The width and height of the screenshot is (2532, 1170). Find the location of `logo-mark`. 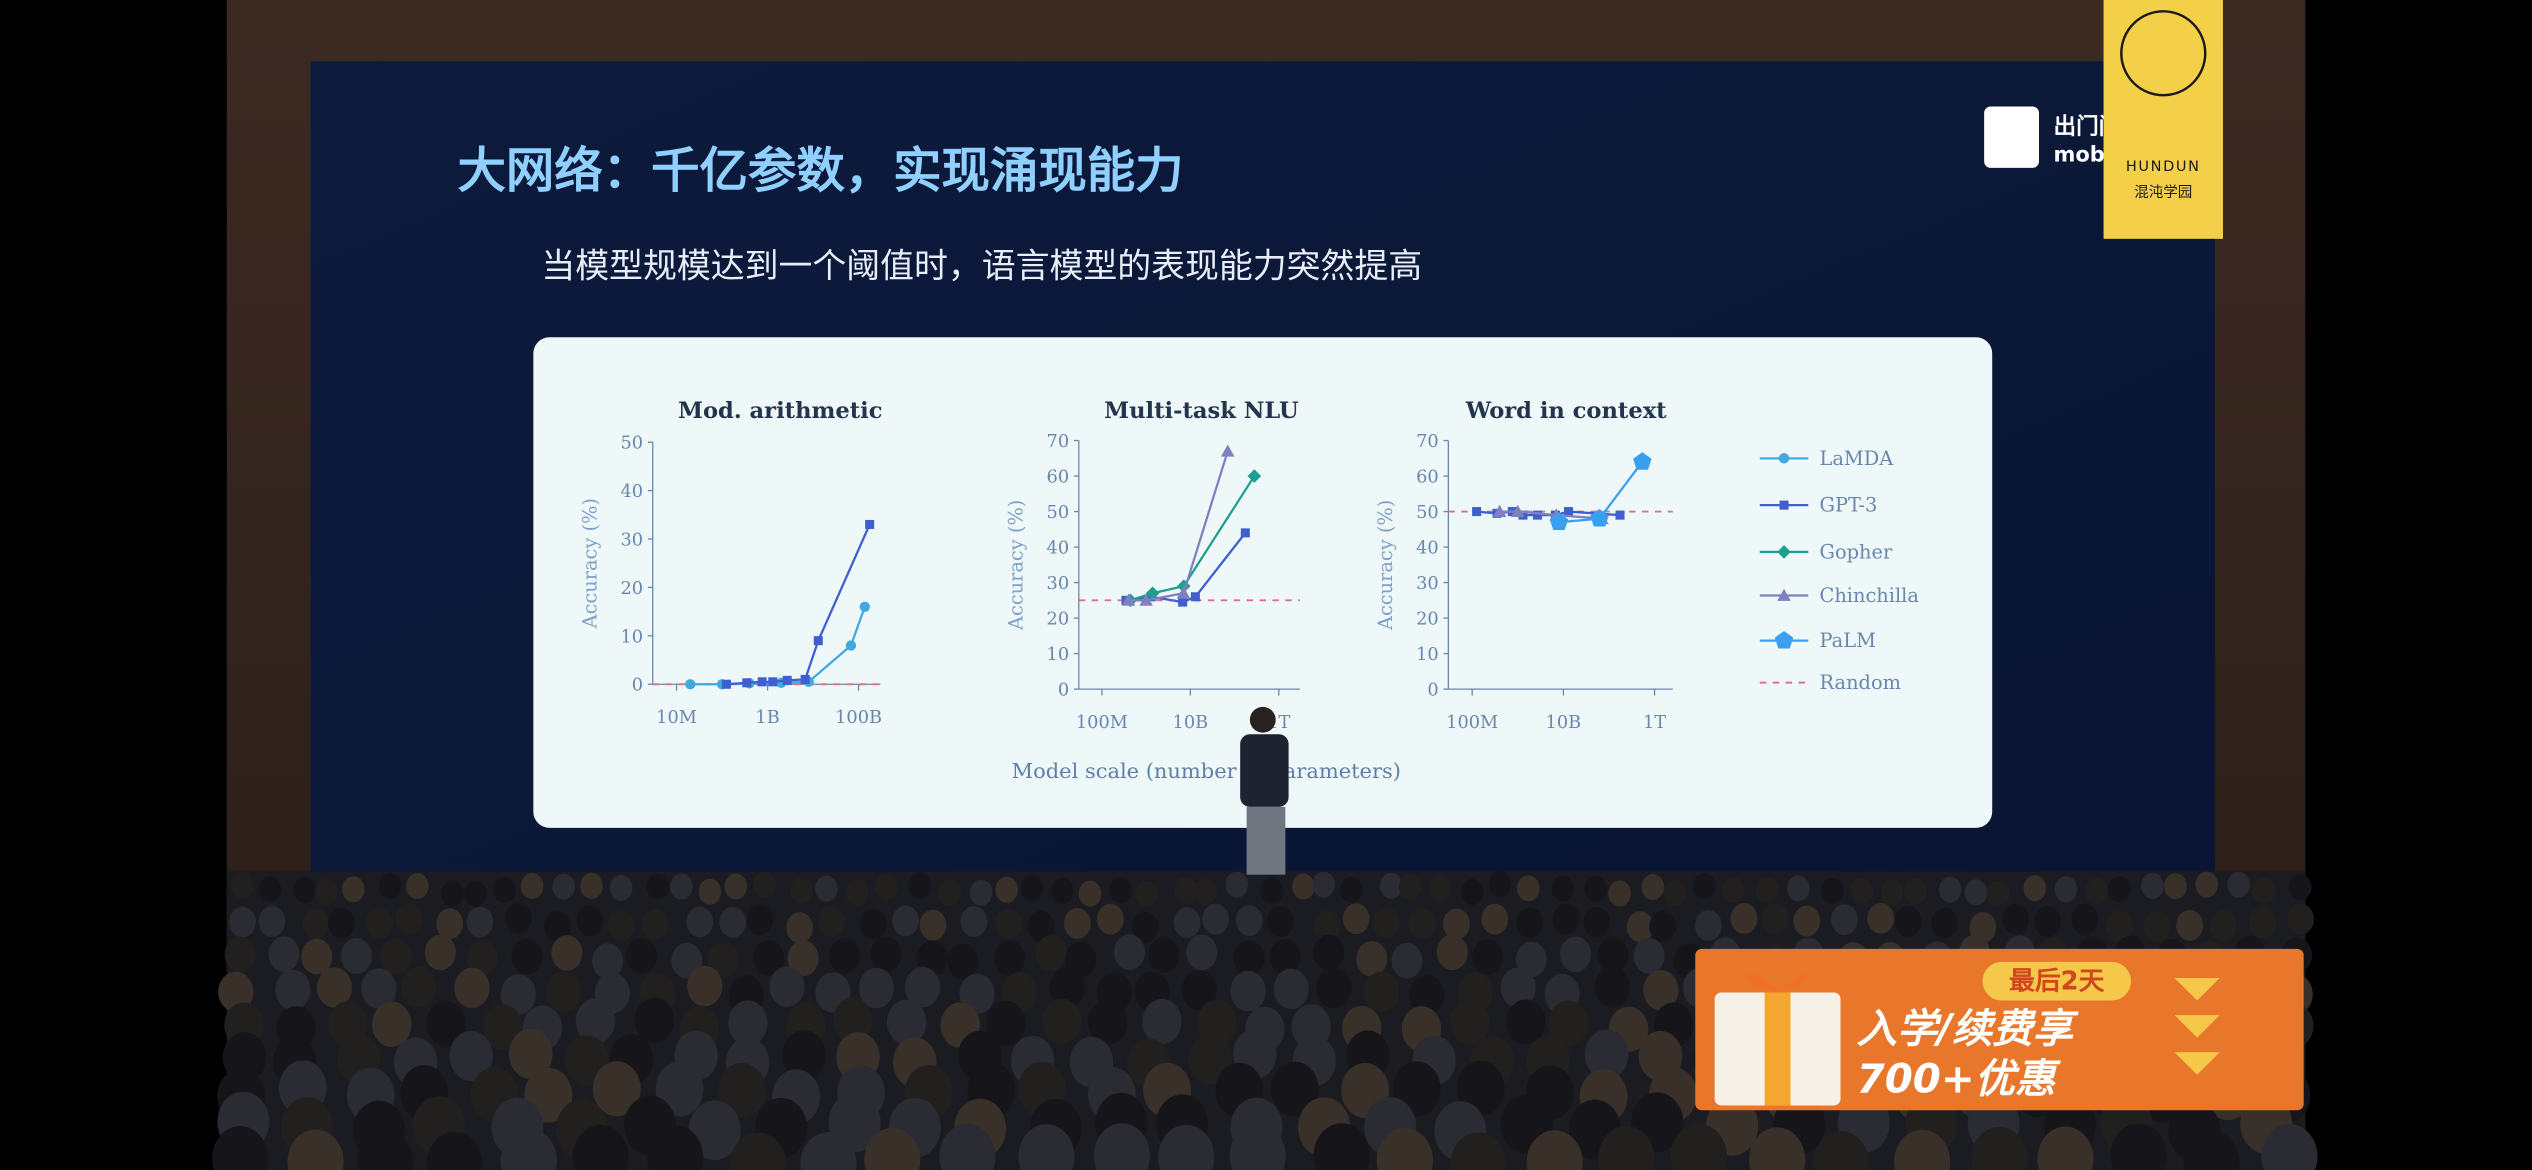

logo-mark is located at coordinates (2012, 137).